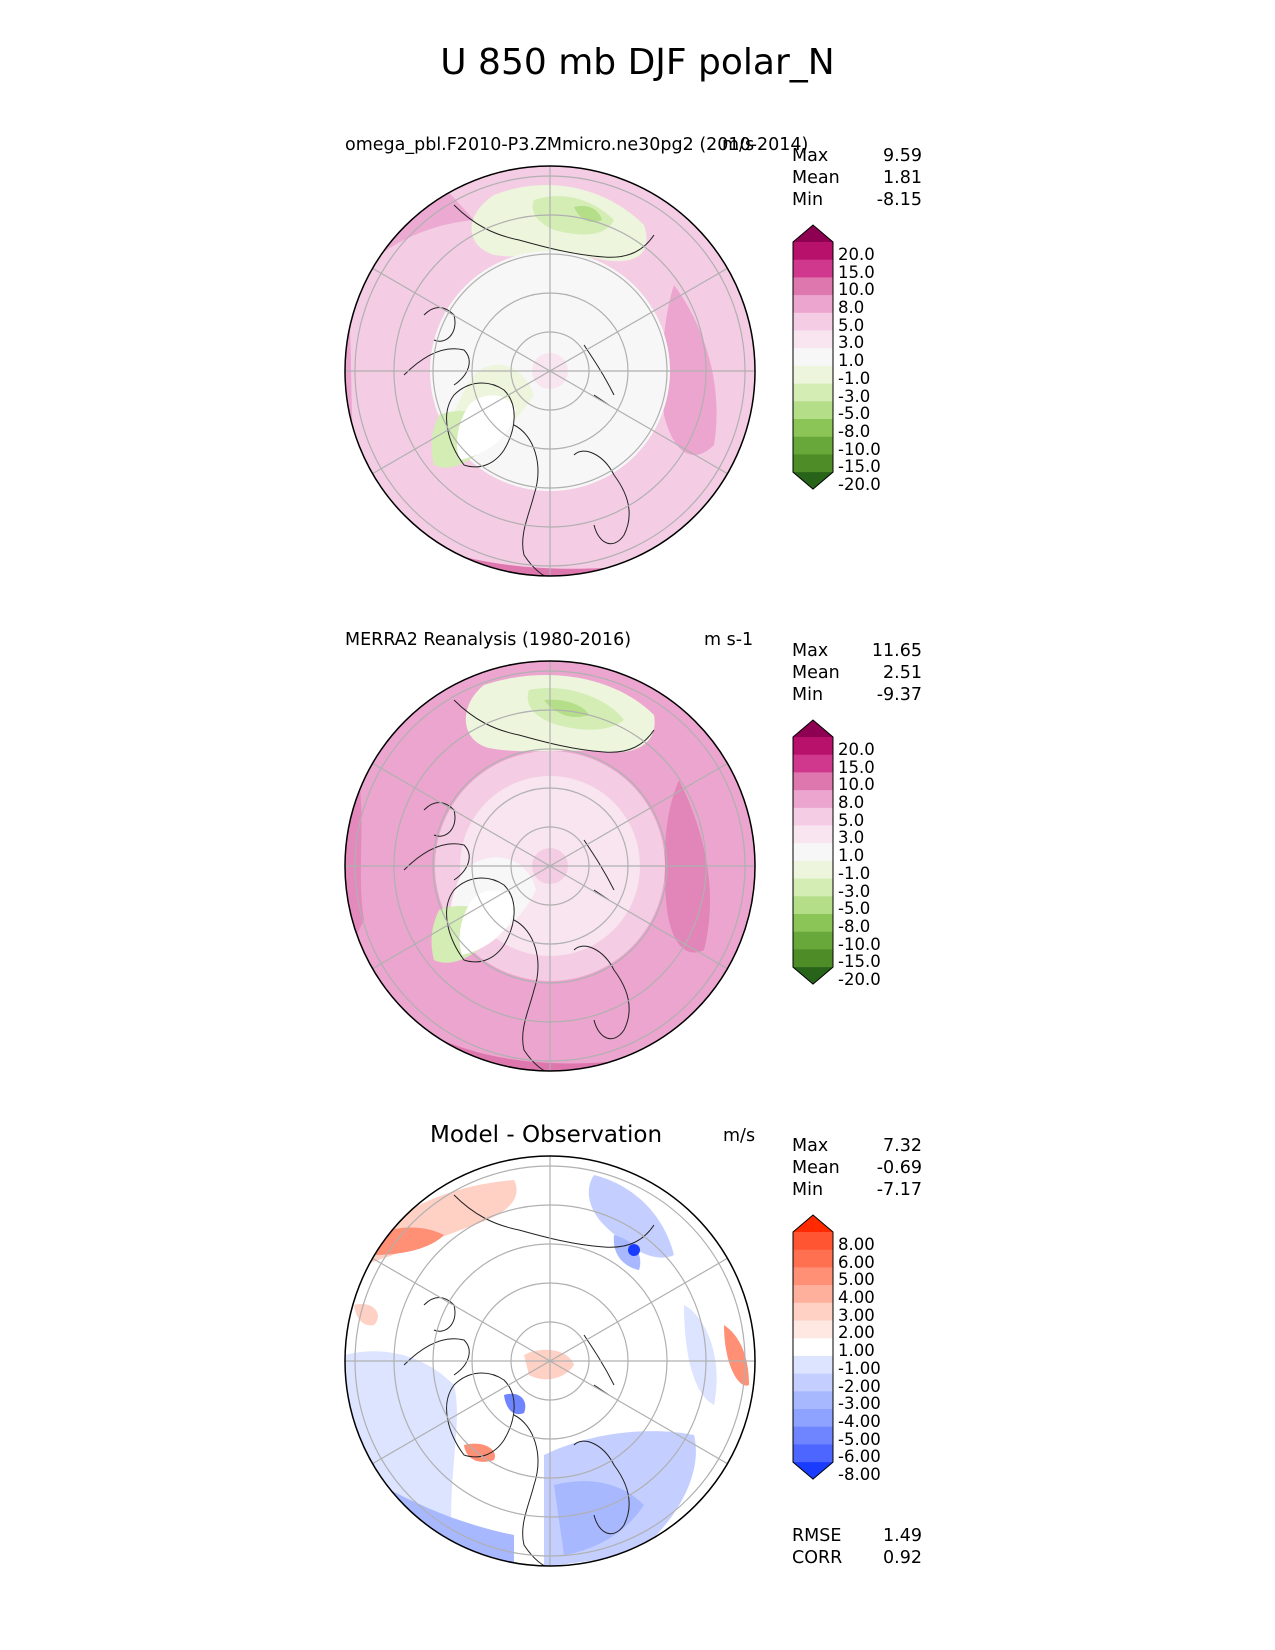  What do you see at coordinates (729, 640) in the screenshot?
I see `panel2-units: m s-1` at bounding box center [729, 640].